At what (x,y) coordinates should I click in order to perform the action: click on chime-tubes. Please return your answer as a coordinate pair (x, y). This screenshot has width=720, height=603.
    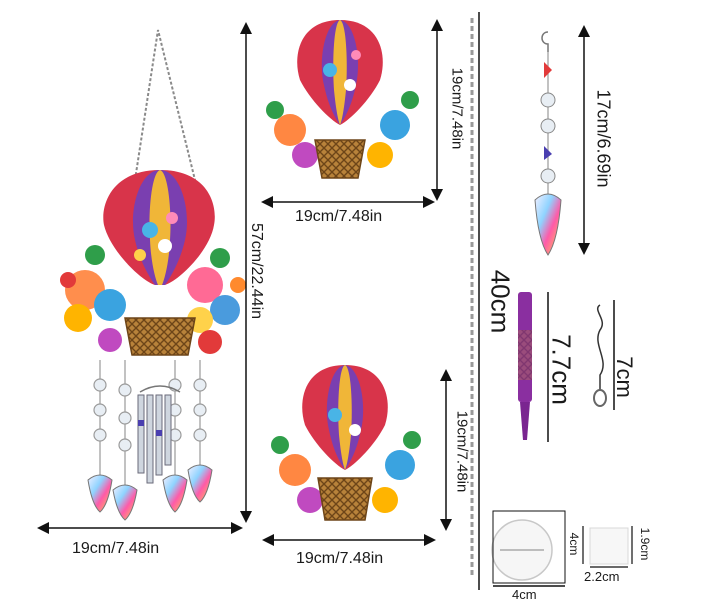
    Looking at the image, I should click on (159, 434).